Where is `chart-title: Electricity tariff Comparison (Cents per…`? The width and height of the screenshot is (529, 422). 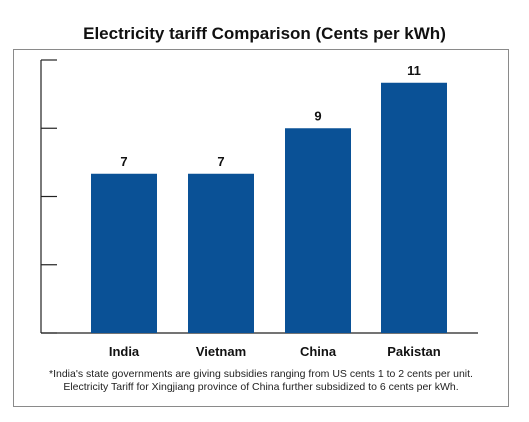 chart-title: Electricity tariff Comparison (Cents per… is located at coordinates (264, 33).